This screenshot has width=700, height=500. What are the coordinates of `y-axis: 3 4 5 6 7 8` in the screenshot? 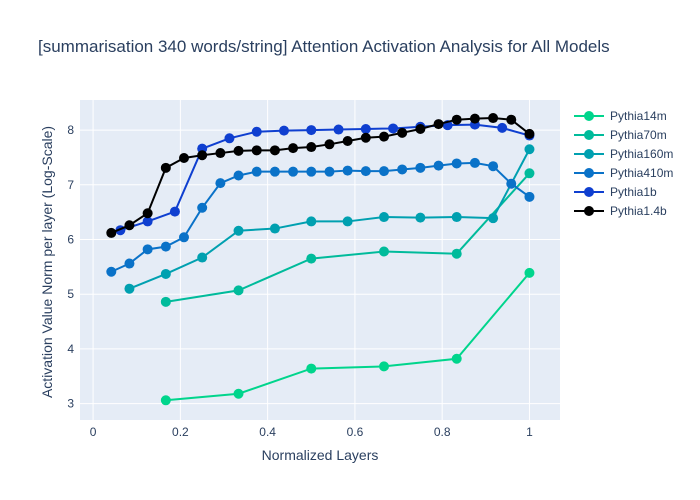 It's located at (70, 267).